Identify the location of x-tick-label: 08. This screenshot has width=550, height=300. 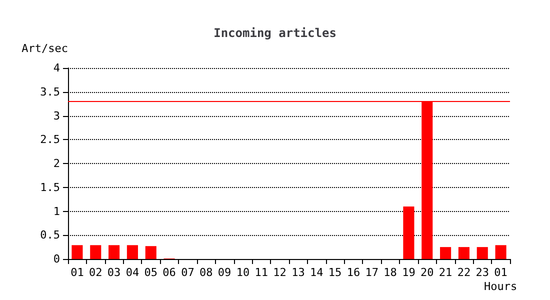
(206, 272).